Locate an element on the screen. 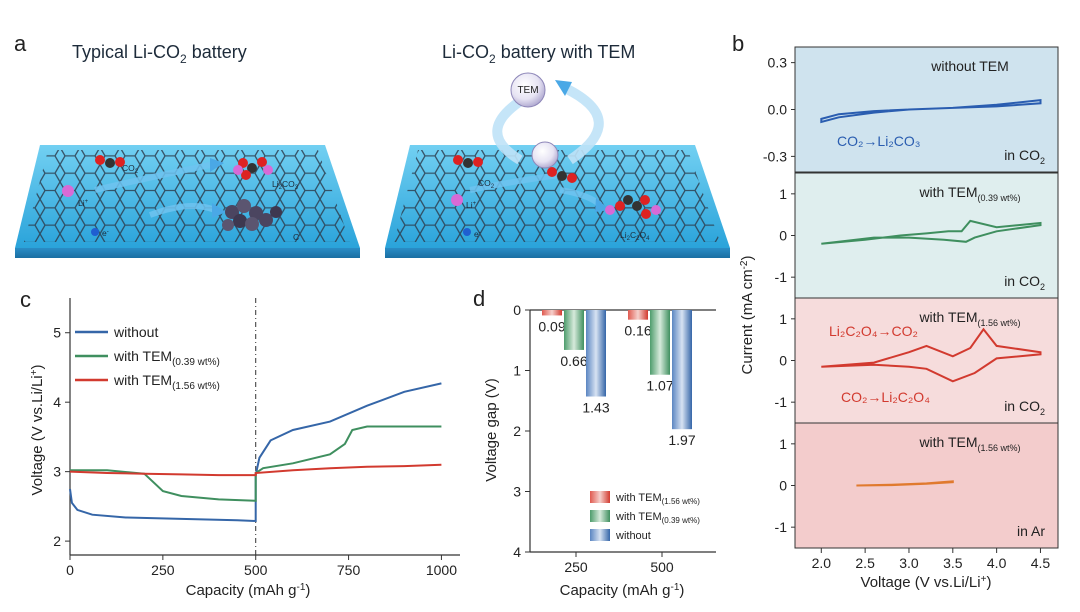 The height and width of the screenshot is (612, 1080). panel-d-bar-label: 1.43 is located at coordinates (595, 408).